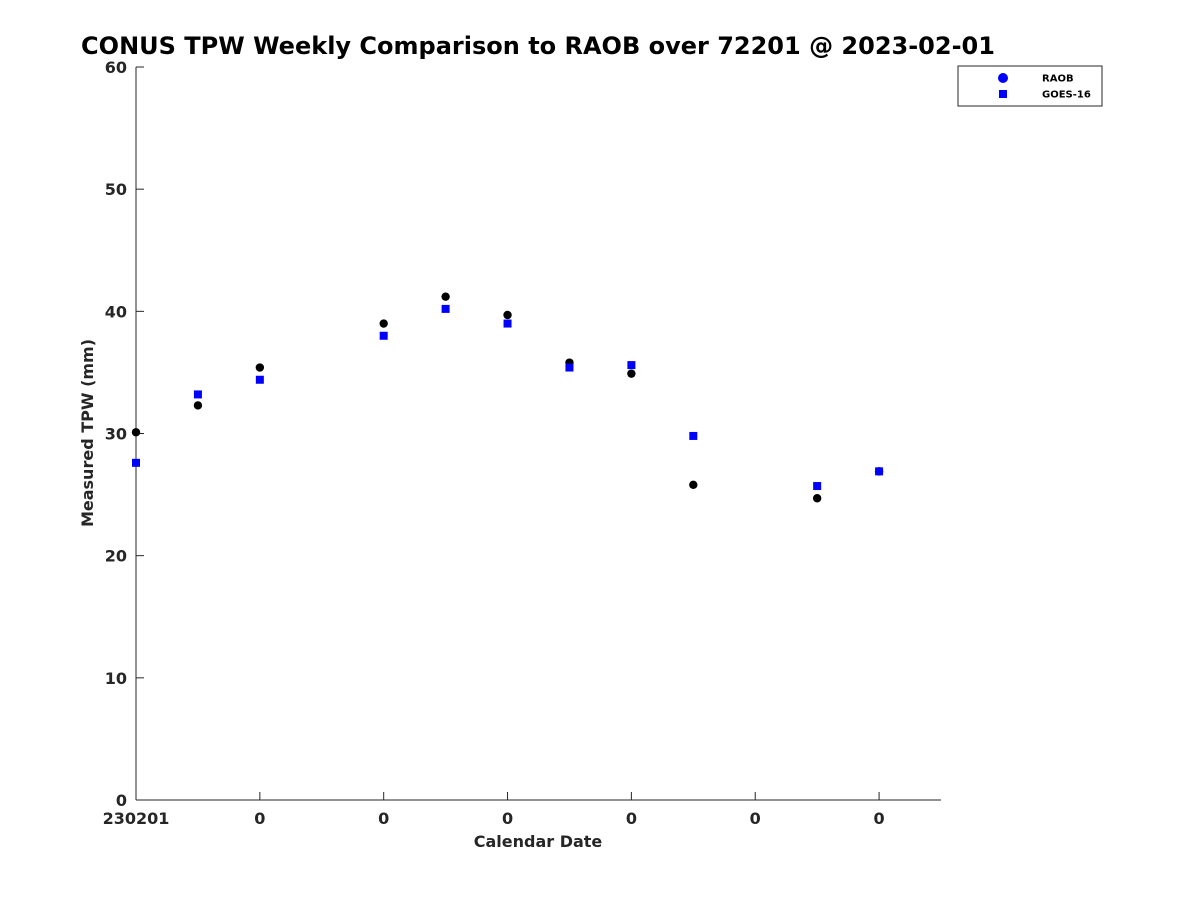  What do you see at coordinates (1003, 78) in the screenshot?
I see `legend-marker-raob` at bounding box center [1003, 78].